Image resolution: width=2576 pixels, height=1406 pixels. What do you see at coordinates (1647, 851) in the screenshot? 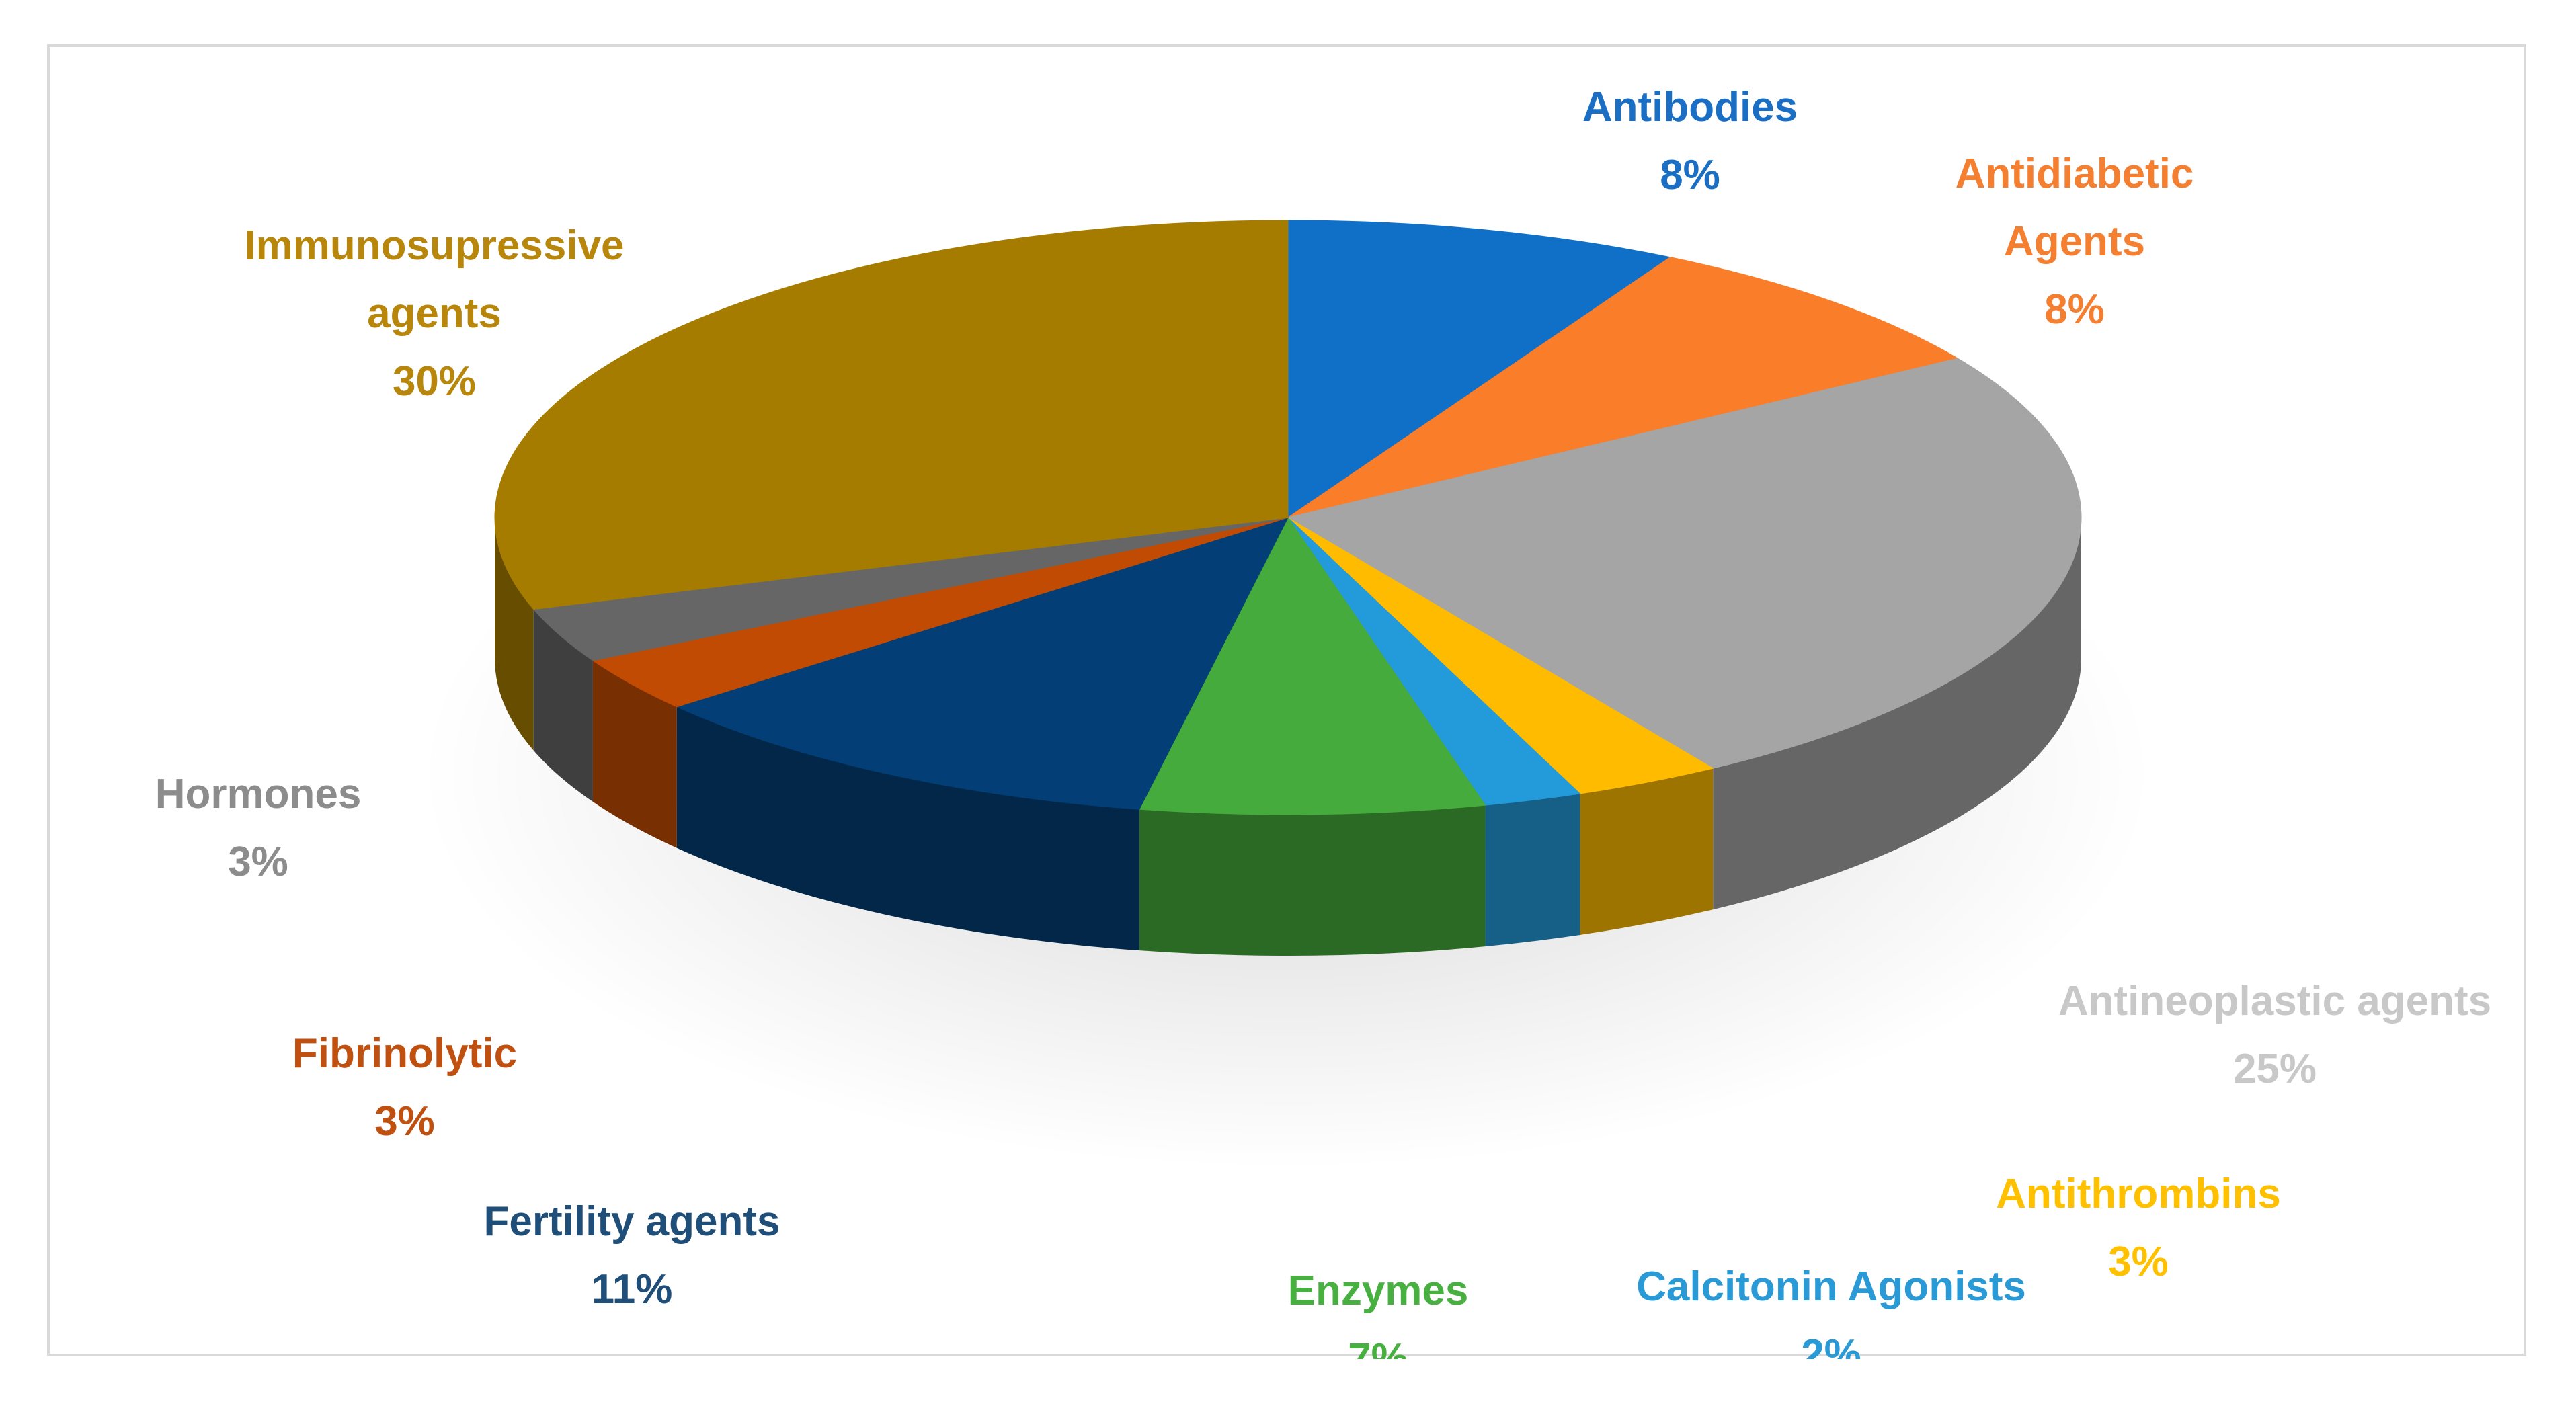
I see `pie-side-antithrombins` at bounding box center [1647, 851].